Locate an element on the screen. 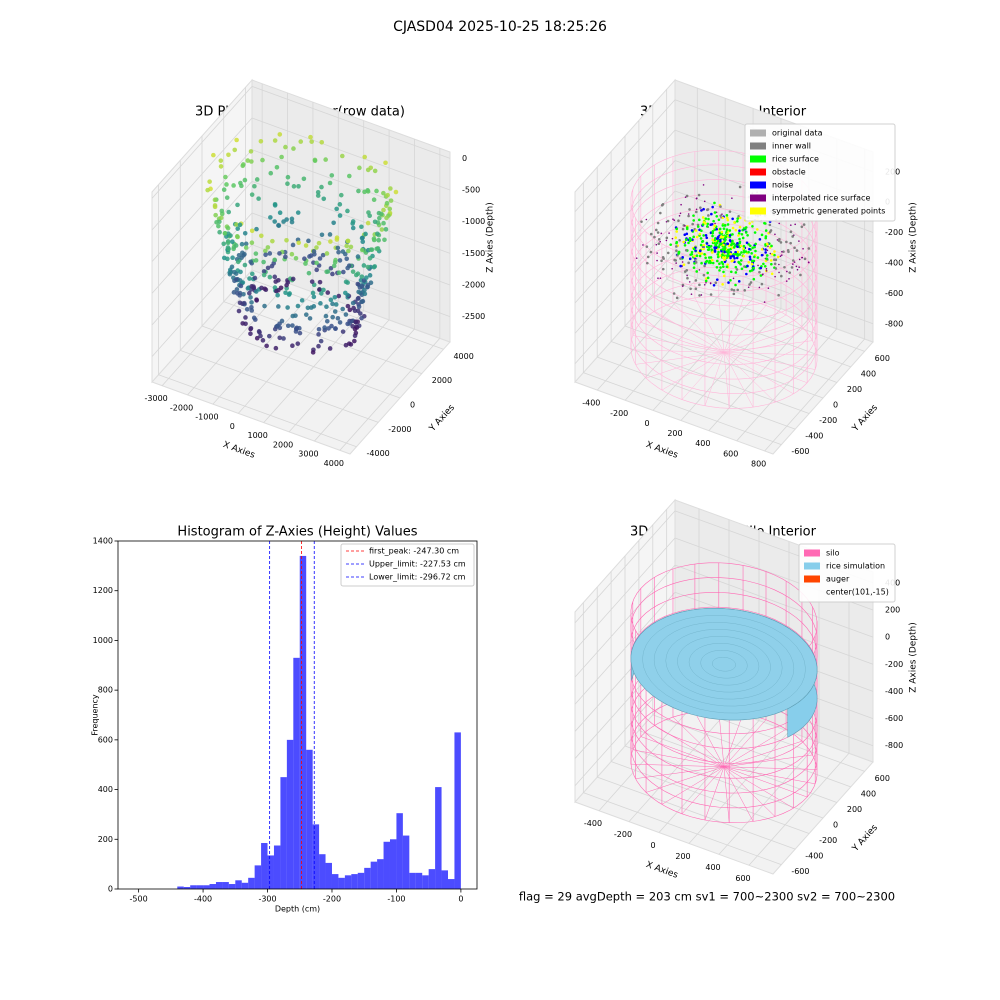 This screenshot has height=1000, width=1000. y-tick-label: -200 is located at coordinates (828, 420).